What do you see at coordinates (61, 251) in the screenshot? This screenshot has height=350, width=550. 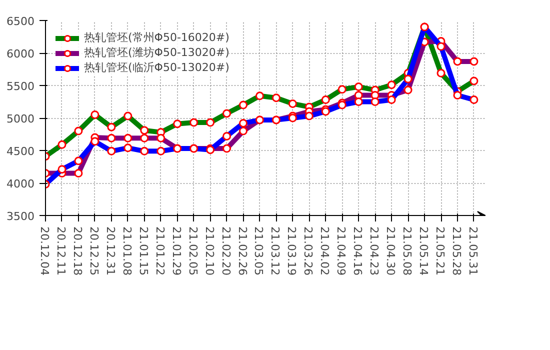 I see `x-tick-label: 20.12.11` at bounding box center [61, 251].